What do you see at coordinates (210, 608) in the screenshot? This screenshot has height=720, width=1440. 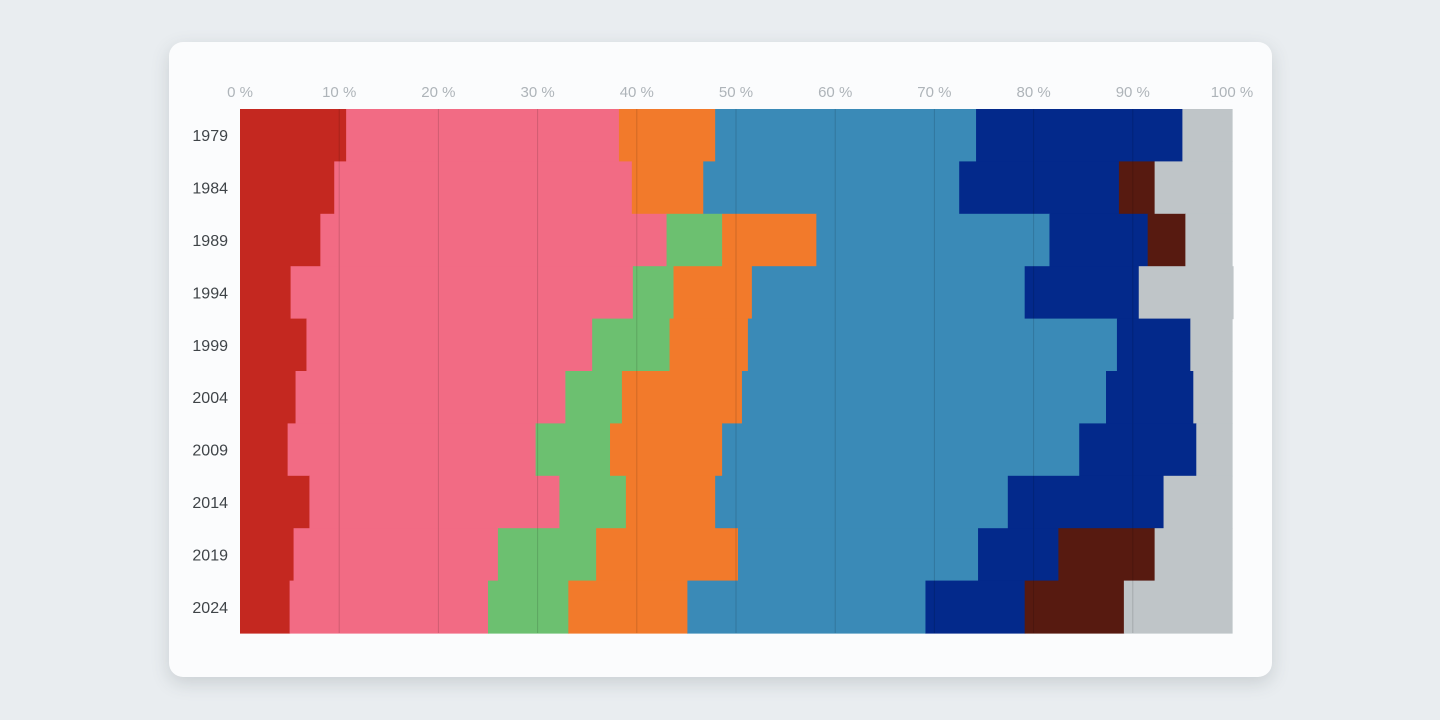 I see `y-category-label: 2024` at bounding box center [210, 608].